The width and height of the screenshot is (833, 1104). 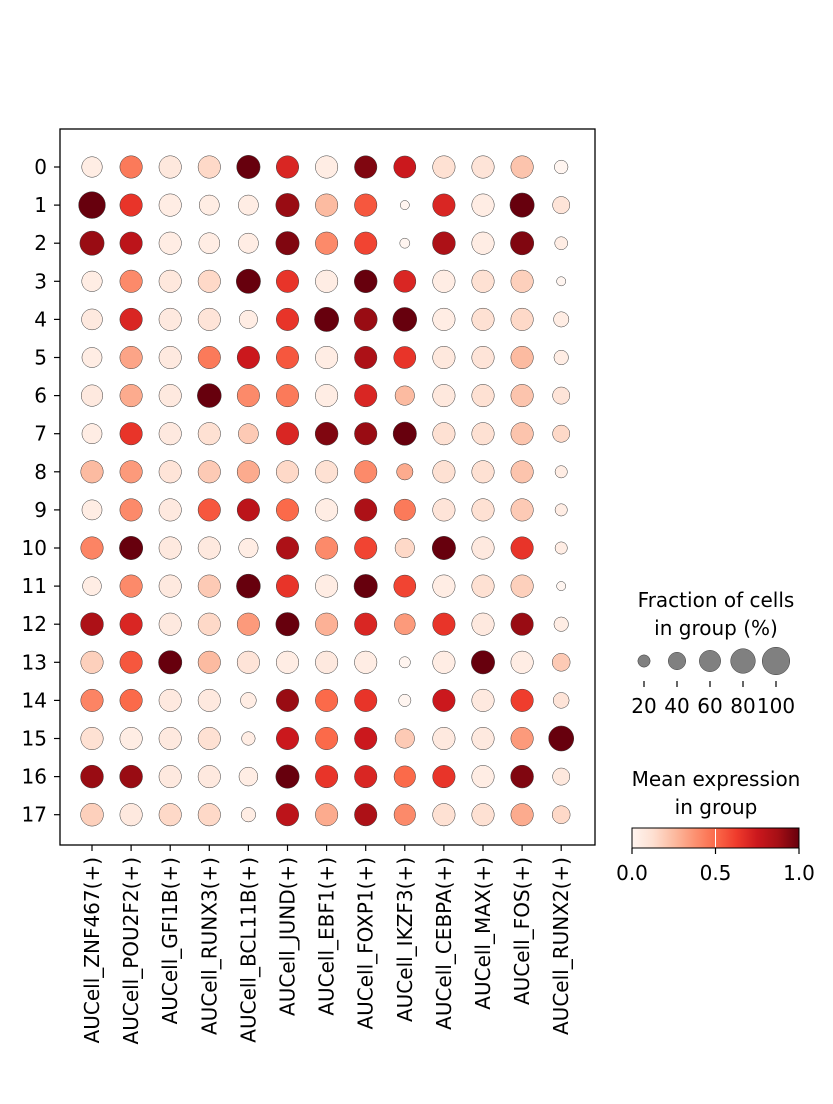 What do you see at coordinates (92, 167) in the screenshot?
I see `dot-g0-aucellznf467` at bounding box center [92, 167].